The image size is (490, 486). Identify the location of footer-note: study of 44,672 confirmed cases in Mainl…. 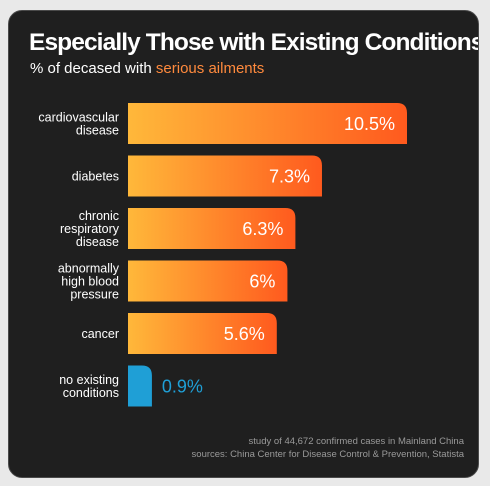
(356, 441).